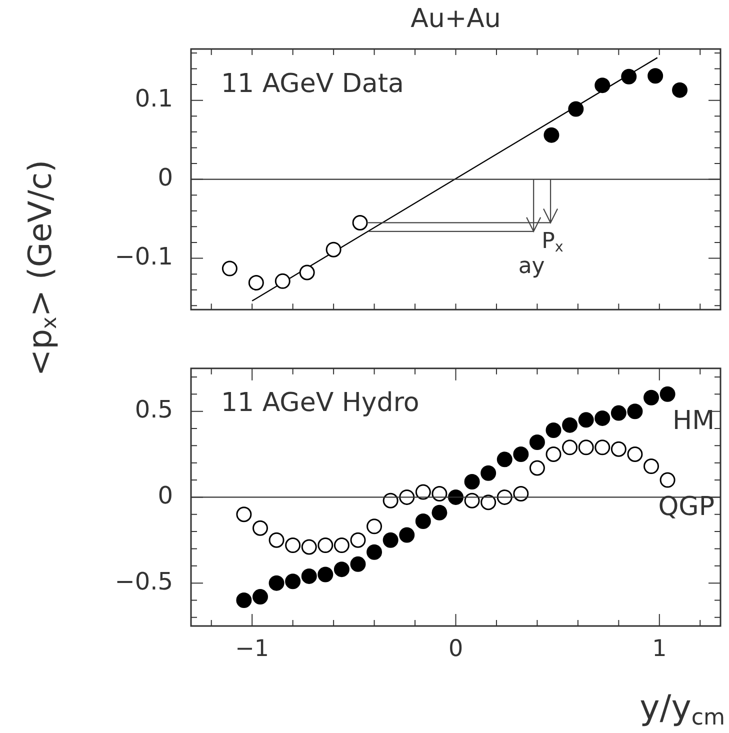 The height and width of the screenshot is (733, 729). I want to click on annotation: ay, so click(531, 267).